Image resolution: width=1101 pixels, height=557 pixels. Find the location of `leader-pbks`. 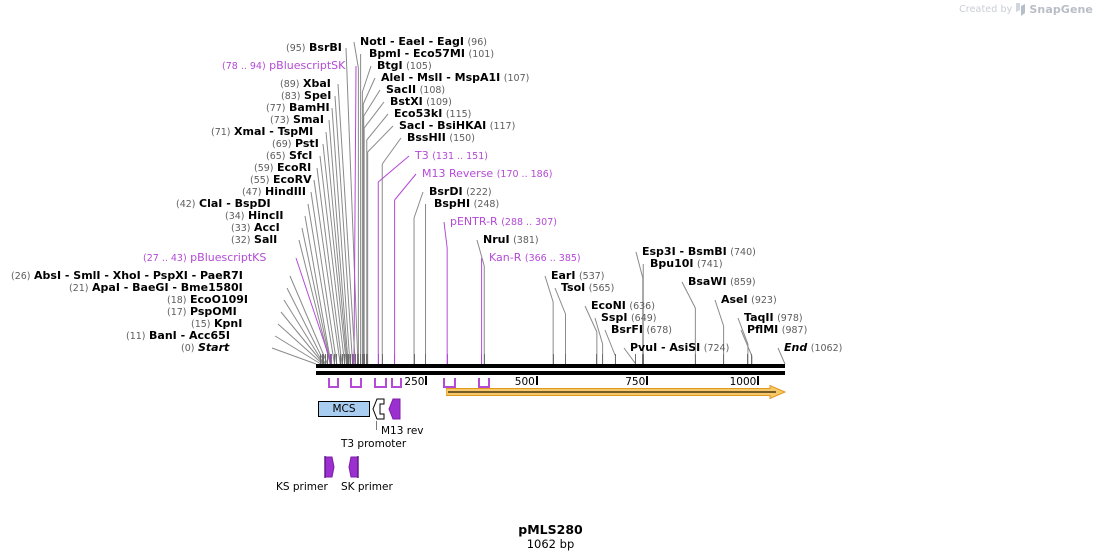

leader-pbks is located at coordinates (313, 311).